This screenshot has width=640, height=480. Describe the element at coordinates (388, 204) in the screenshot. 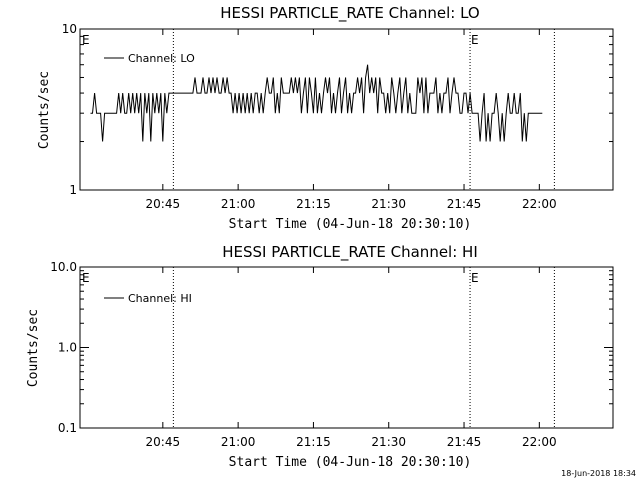

I see `lo-x-tick-label: 21:30` at that location.